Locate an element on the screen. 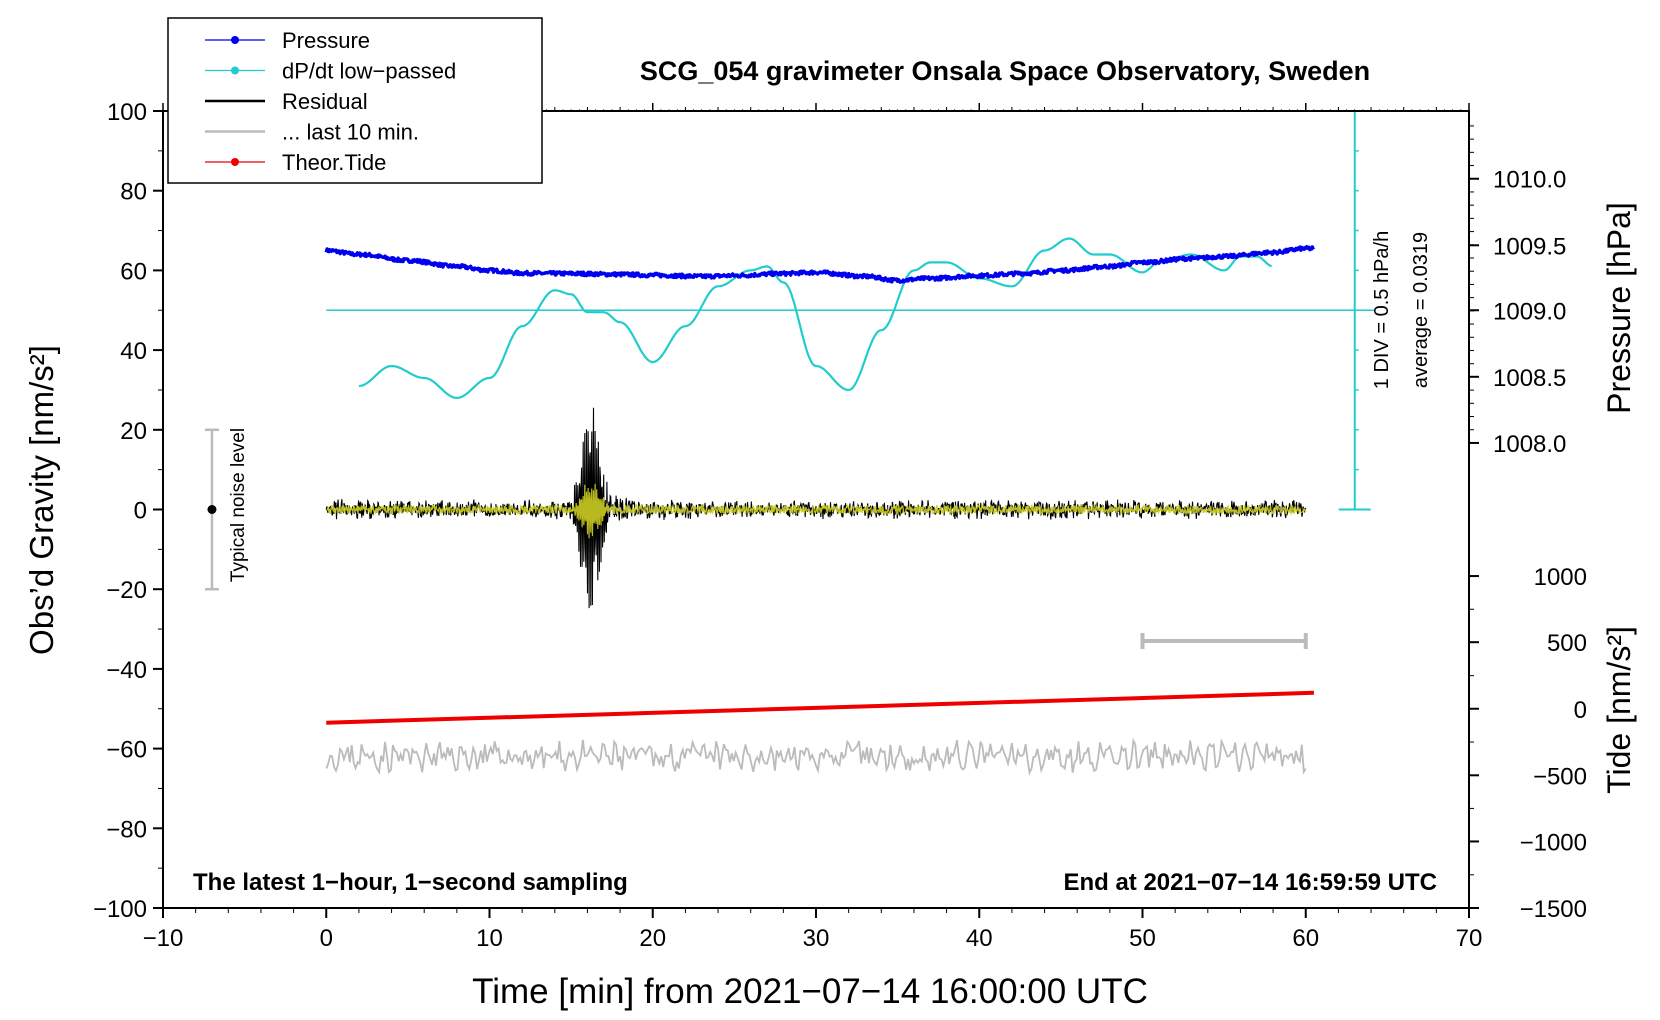  tide-tick-label: 500 is located at coordinates (1567, 643).